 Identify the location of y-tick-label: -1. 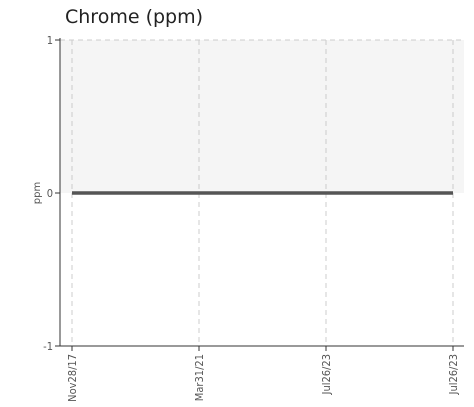
(48, 346).